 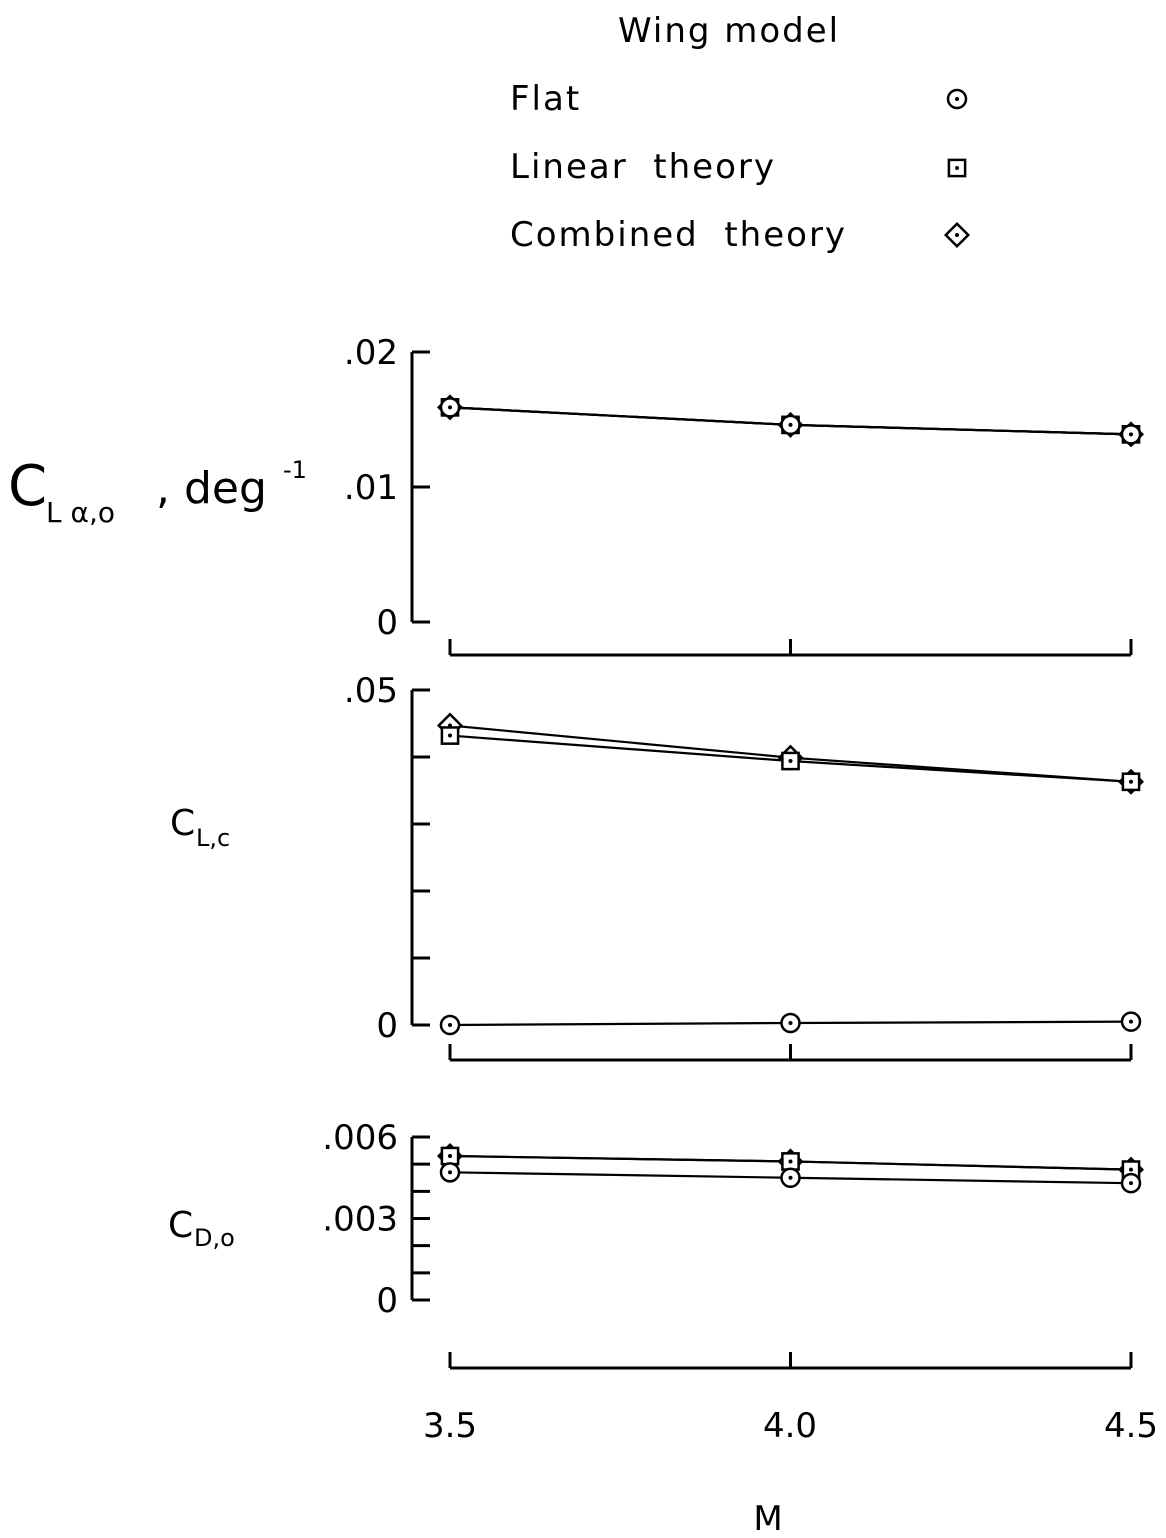 What do you see at coordinates (360, 1138) in the screenshot?
I see `y-tick-label: .006` at bounding box center [360, 1138].